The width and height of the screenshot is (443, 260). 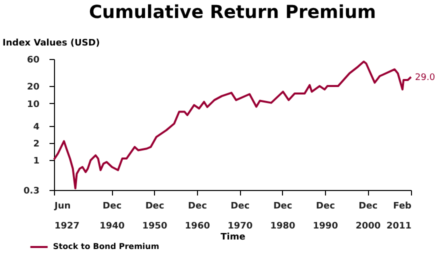 I want to click on y-tick-label: 1, so click(x=36, y=161).